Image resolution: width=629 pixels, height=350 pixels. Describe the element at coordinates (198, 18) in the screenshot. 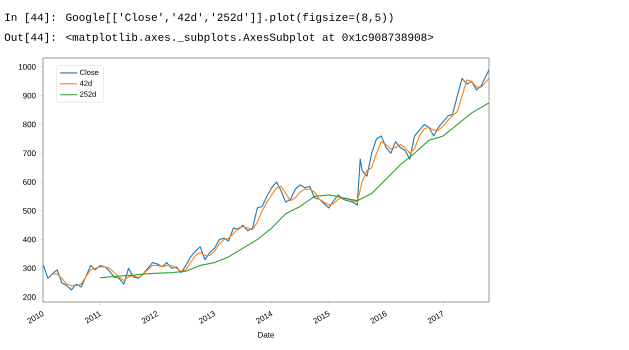

I see `text: In [44]: Google[['Close','42d','252d']].plot(figsize=(8,5))` at that location.